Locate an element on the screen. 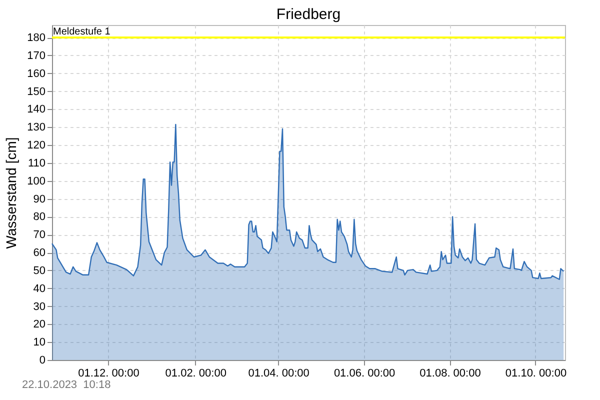 The width and height of the screenshot is (600, 400). y-tick-label: 80 is located at coordinates (39, 217).